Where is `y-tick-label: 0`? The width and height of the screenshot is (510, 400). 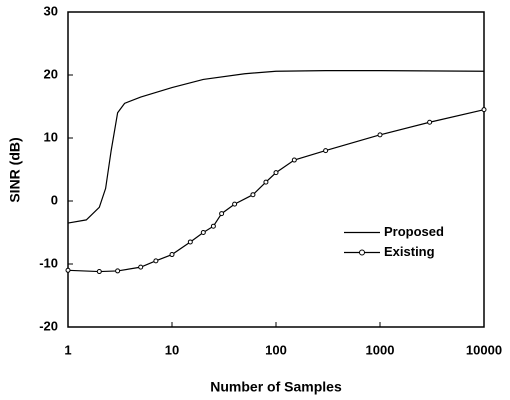 y-tick-label: 0 is located at coordinates (54, 199).